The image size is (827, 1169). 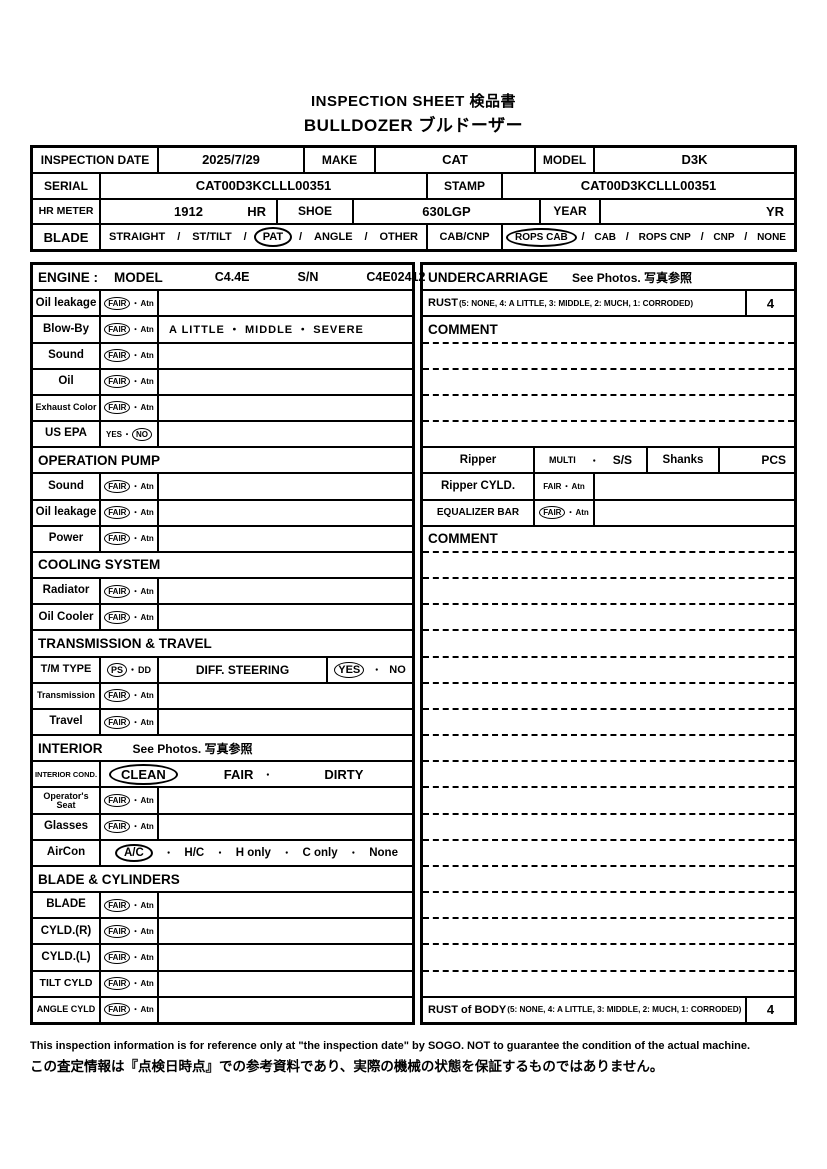 What do you see at coordinates (413, 101) in the screenshot?
I see `sheet-title: INSPECTION SHEET 検品書` at bounding box center [413, 101].